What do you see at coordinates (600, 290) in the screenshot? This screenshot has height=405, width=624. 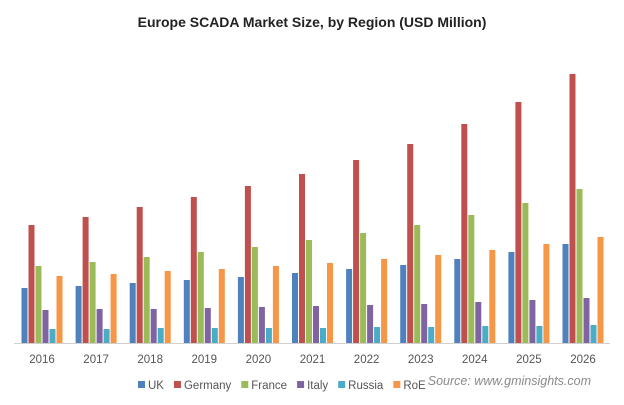 I see `bar-roe-2026` at bounding box center [600, 290].